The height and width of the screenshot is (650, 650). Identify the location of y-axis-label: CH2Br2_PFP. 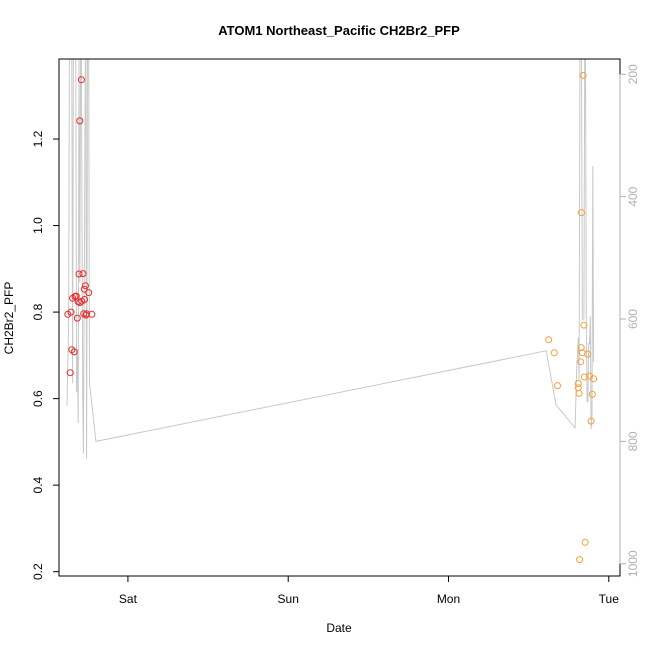
(9, 318).